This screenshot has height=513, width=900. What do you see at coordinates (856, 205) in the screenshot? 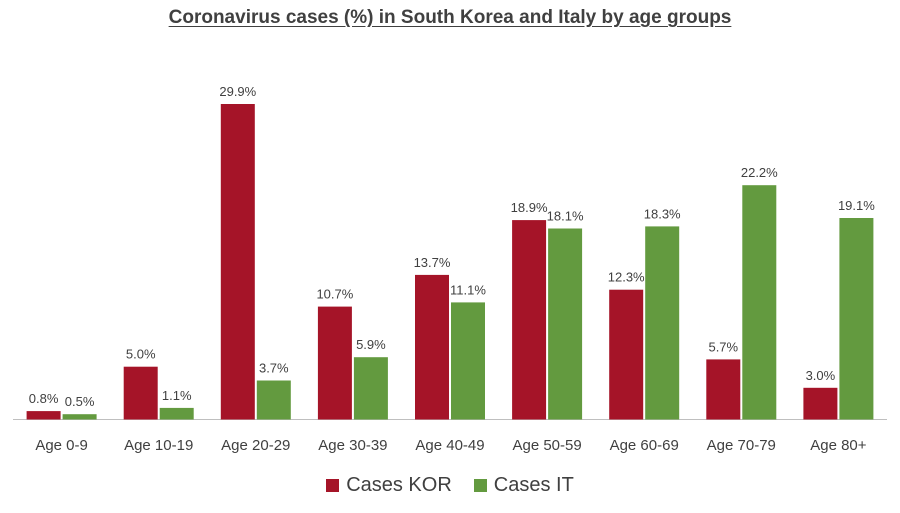
I see `data-label-it-8: 19.1%` at bounding box center [856, 205].